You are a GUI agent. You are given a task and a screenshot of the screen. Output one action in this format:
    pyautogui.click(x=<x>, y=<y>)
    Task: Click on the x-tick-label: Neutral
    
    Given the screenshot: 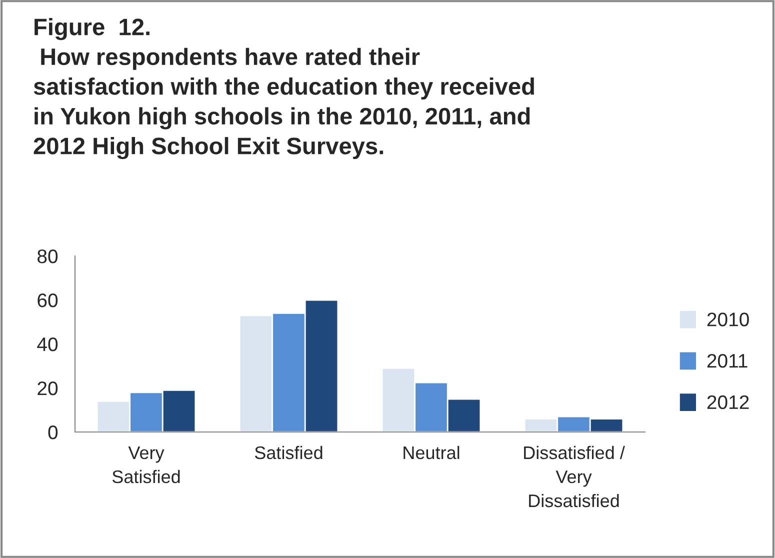 What is the action you would take?
    pyautogui.click(x=432, y=453)
    